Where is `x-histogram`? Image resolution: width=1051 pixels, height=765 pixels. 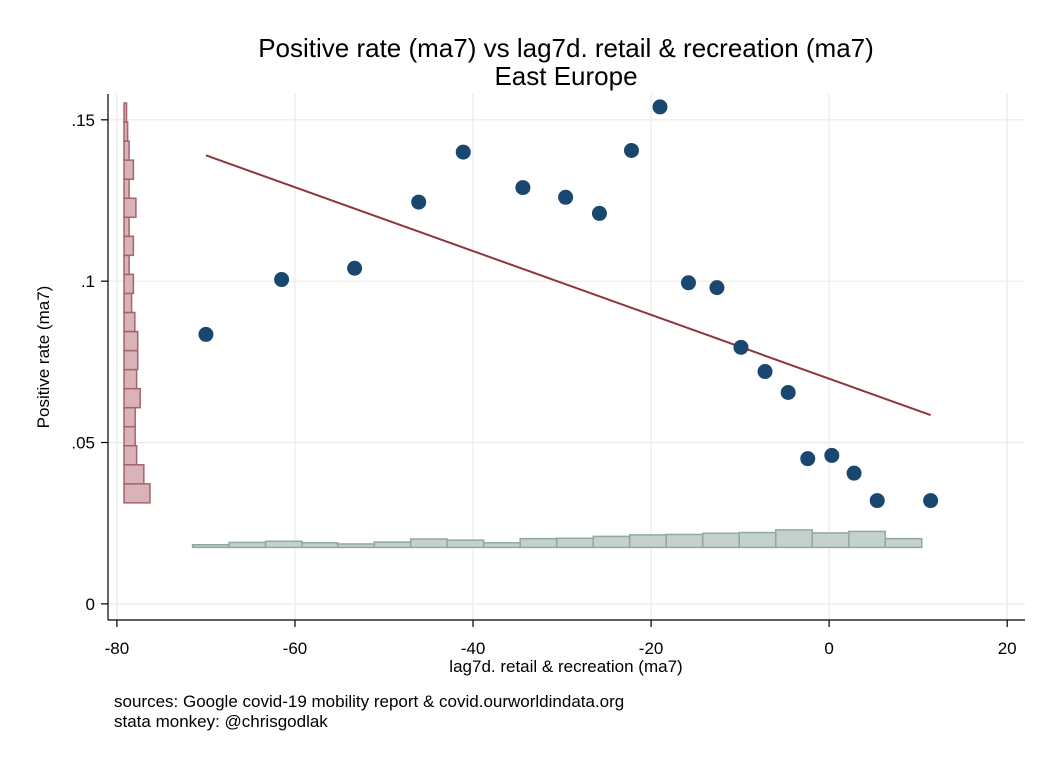 x-histogram is located at coordinates (557, 539).